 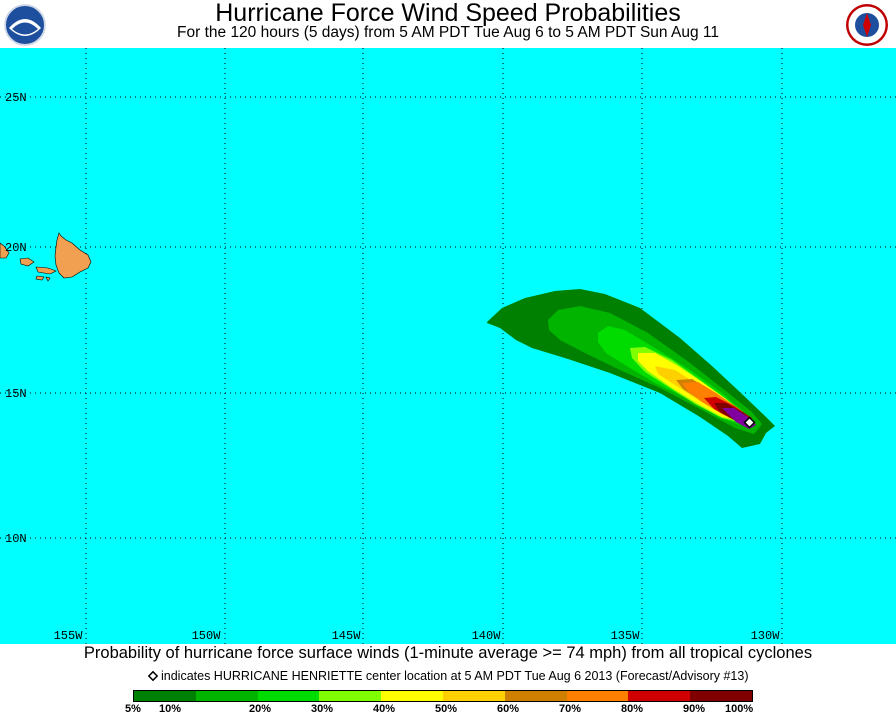 What do you see at coordinates (694, 709) in the screenshot?
I see `legend-label: 90%` at bounding box center [694, 709].